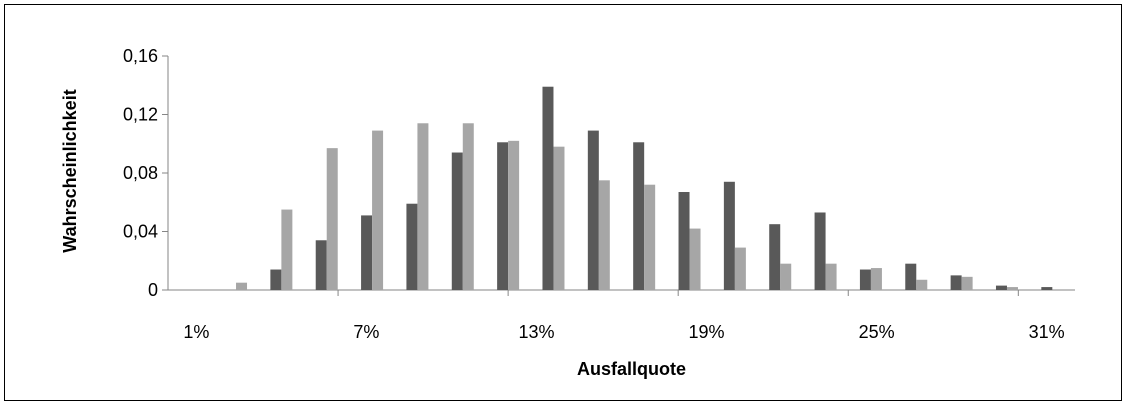 This screenshot has height=407, width=1129. I want to click on y-tick-label: 0,16, so click(140, 56).